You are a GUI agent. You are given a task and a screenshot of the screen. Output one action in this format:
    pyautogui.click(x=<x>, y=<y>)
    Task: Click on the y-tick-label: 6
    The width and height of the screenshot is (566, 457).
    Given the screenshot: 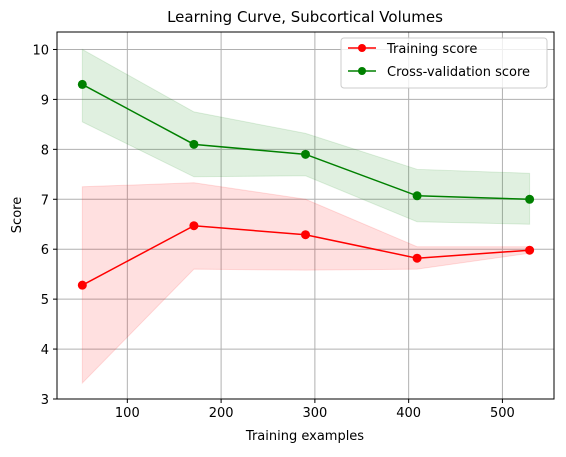 What is the action you would take?
    pyautogui.click(x=45, y=250)
    